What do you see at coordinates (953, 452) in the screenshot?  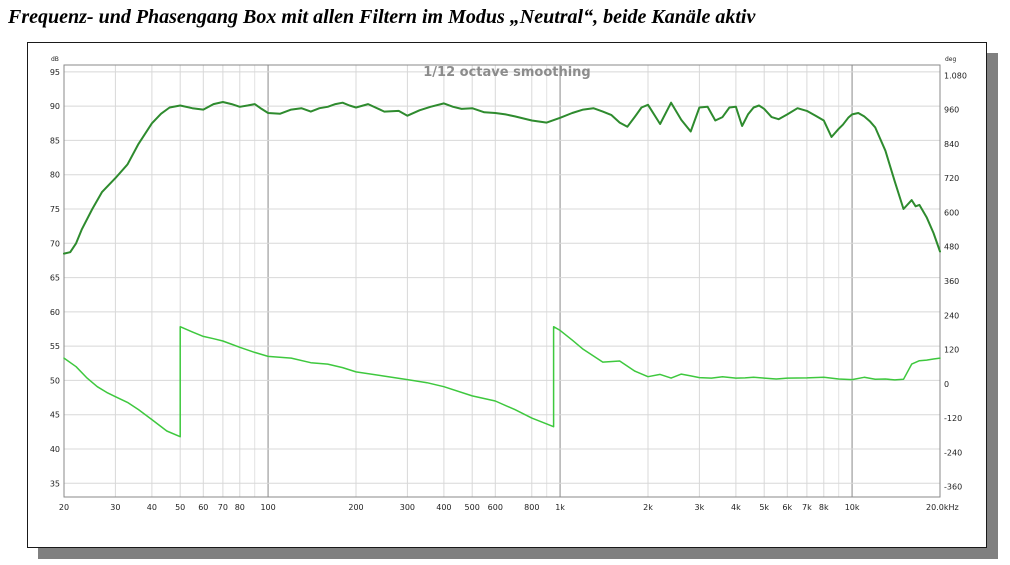 I see `y-right-tick-label: -240` at bounding box center [953, 452].